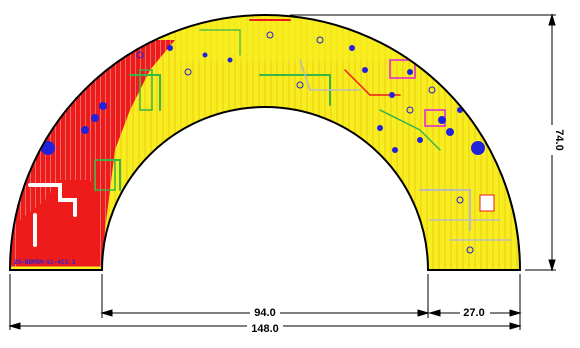  I want to click on dim-rim-width: 27.0, so click(473, 313).